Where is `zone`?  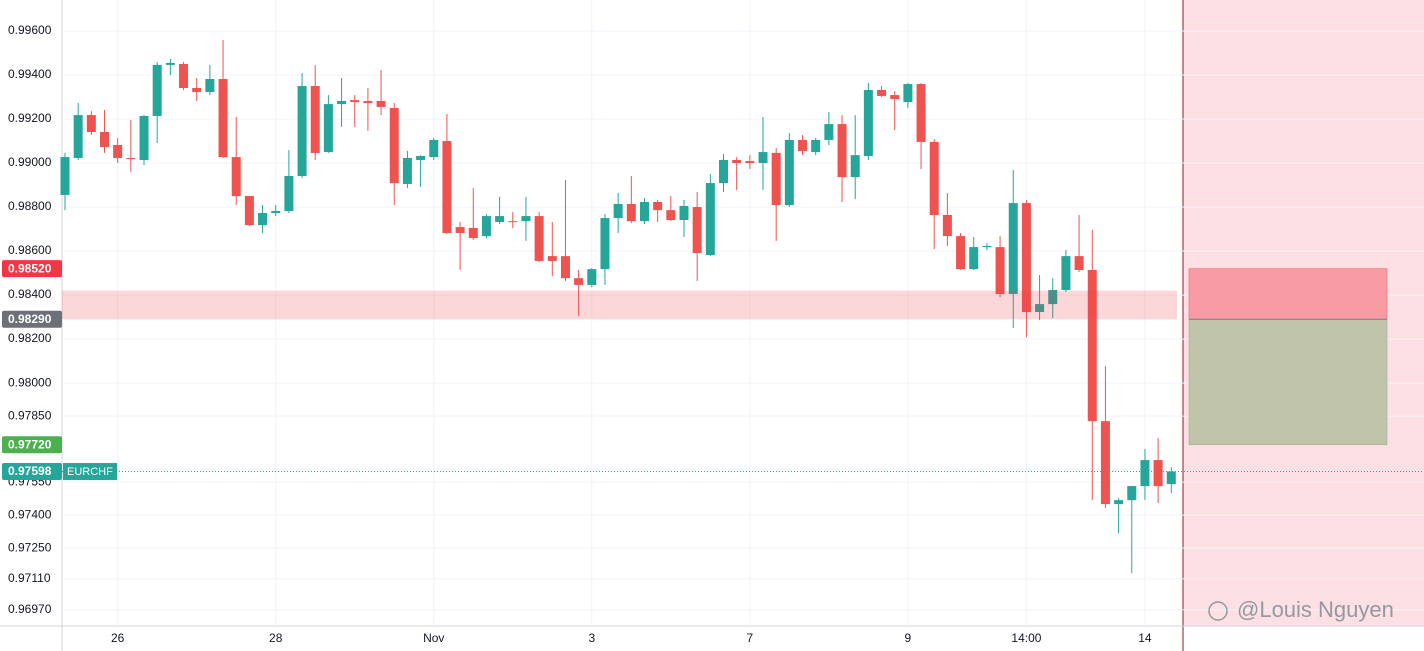
zone is located at coordinates (619, 305).